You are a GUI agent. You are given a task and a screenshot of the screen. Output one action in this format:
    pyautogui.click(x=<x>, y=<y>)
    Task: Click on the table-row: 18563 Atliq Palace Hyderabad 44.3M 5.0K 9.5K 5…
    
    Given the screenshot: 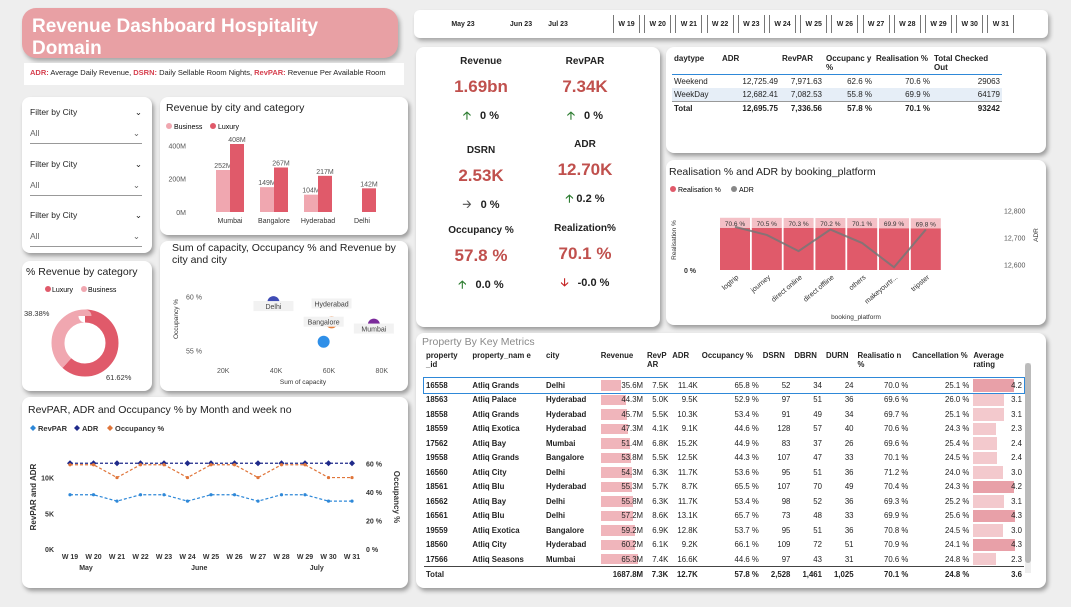 What is the action you would take?
    pyautogui.click(x=724, y=400)
    